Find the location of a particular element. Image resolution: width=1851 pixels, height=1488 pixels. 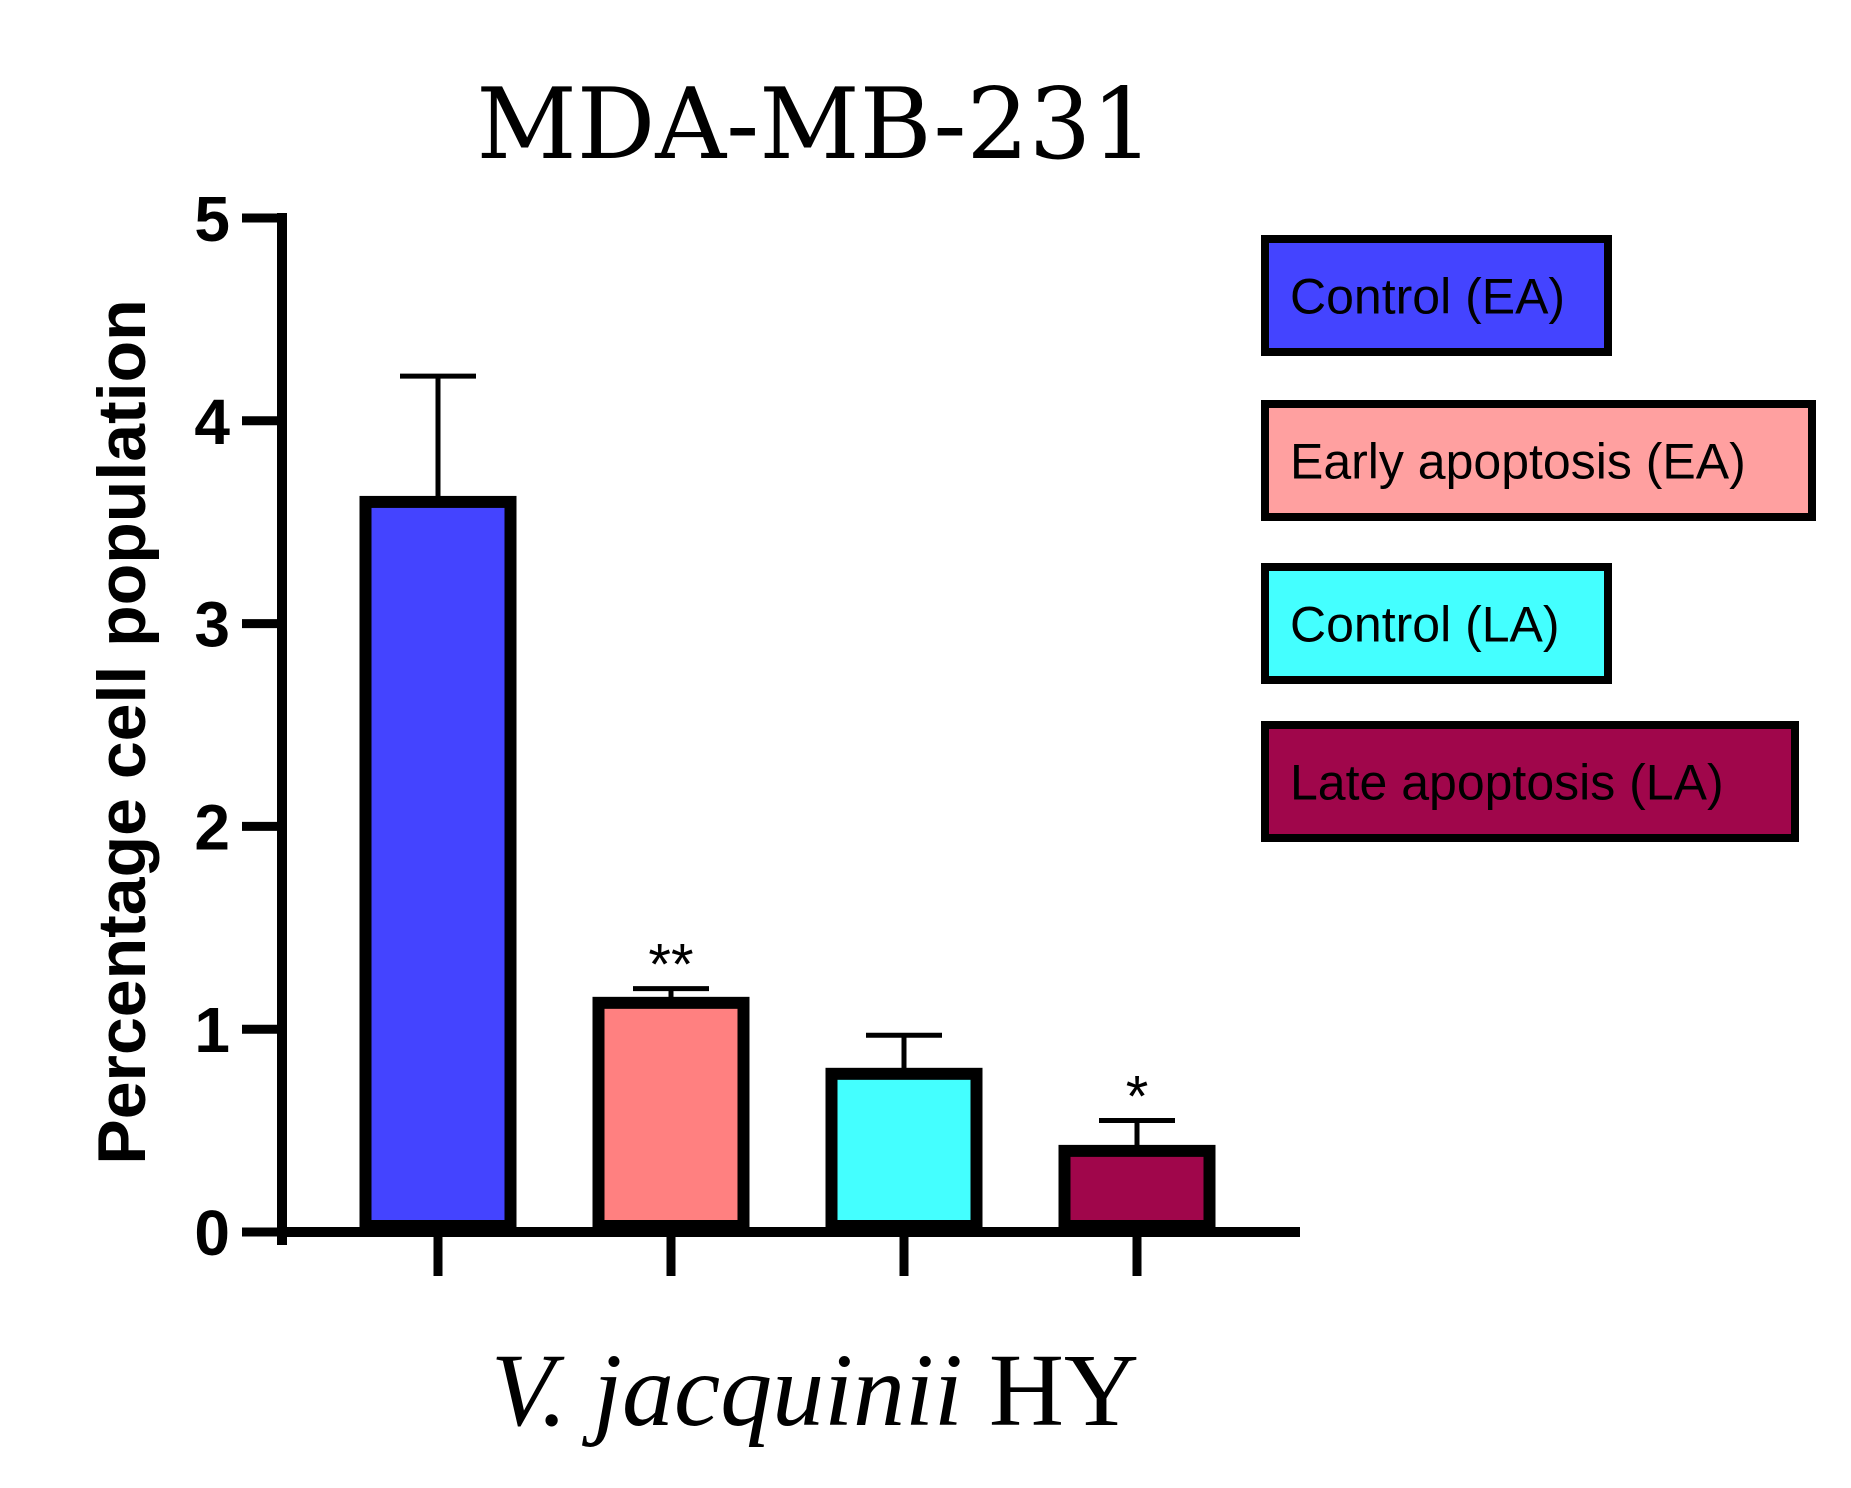

legend-entry: Control (EA) is located at coordinates (1436, 295).